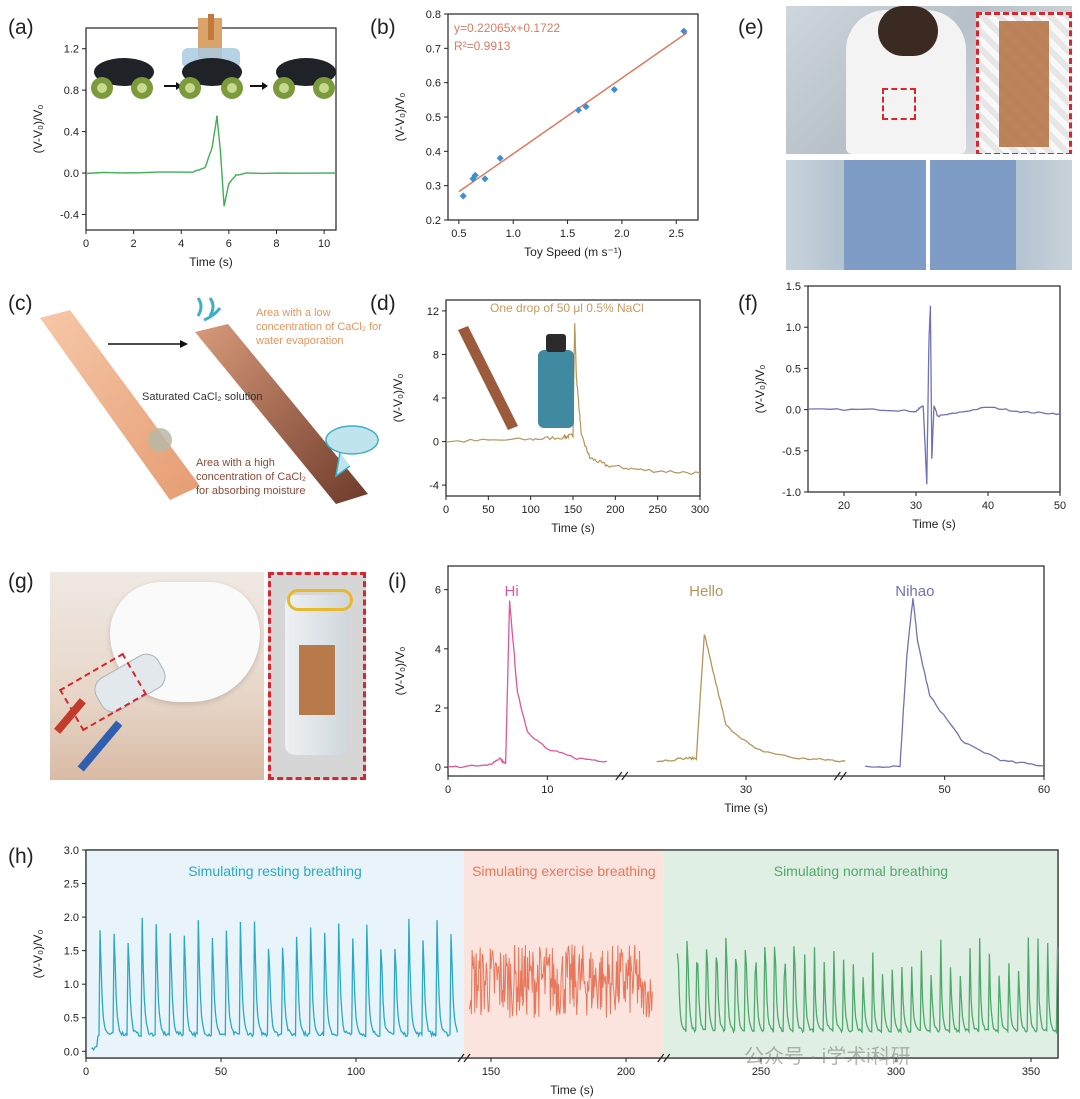 The width and height of the screenshot is (1080, 1099). What do you see at coordinates (397, 581) in the screenshot?
I see `panel-label-i: (i)` at bounding box center [397, 581].